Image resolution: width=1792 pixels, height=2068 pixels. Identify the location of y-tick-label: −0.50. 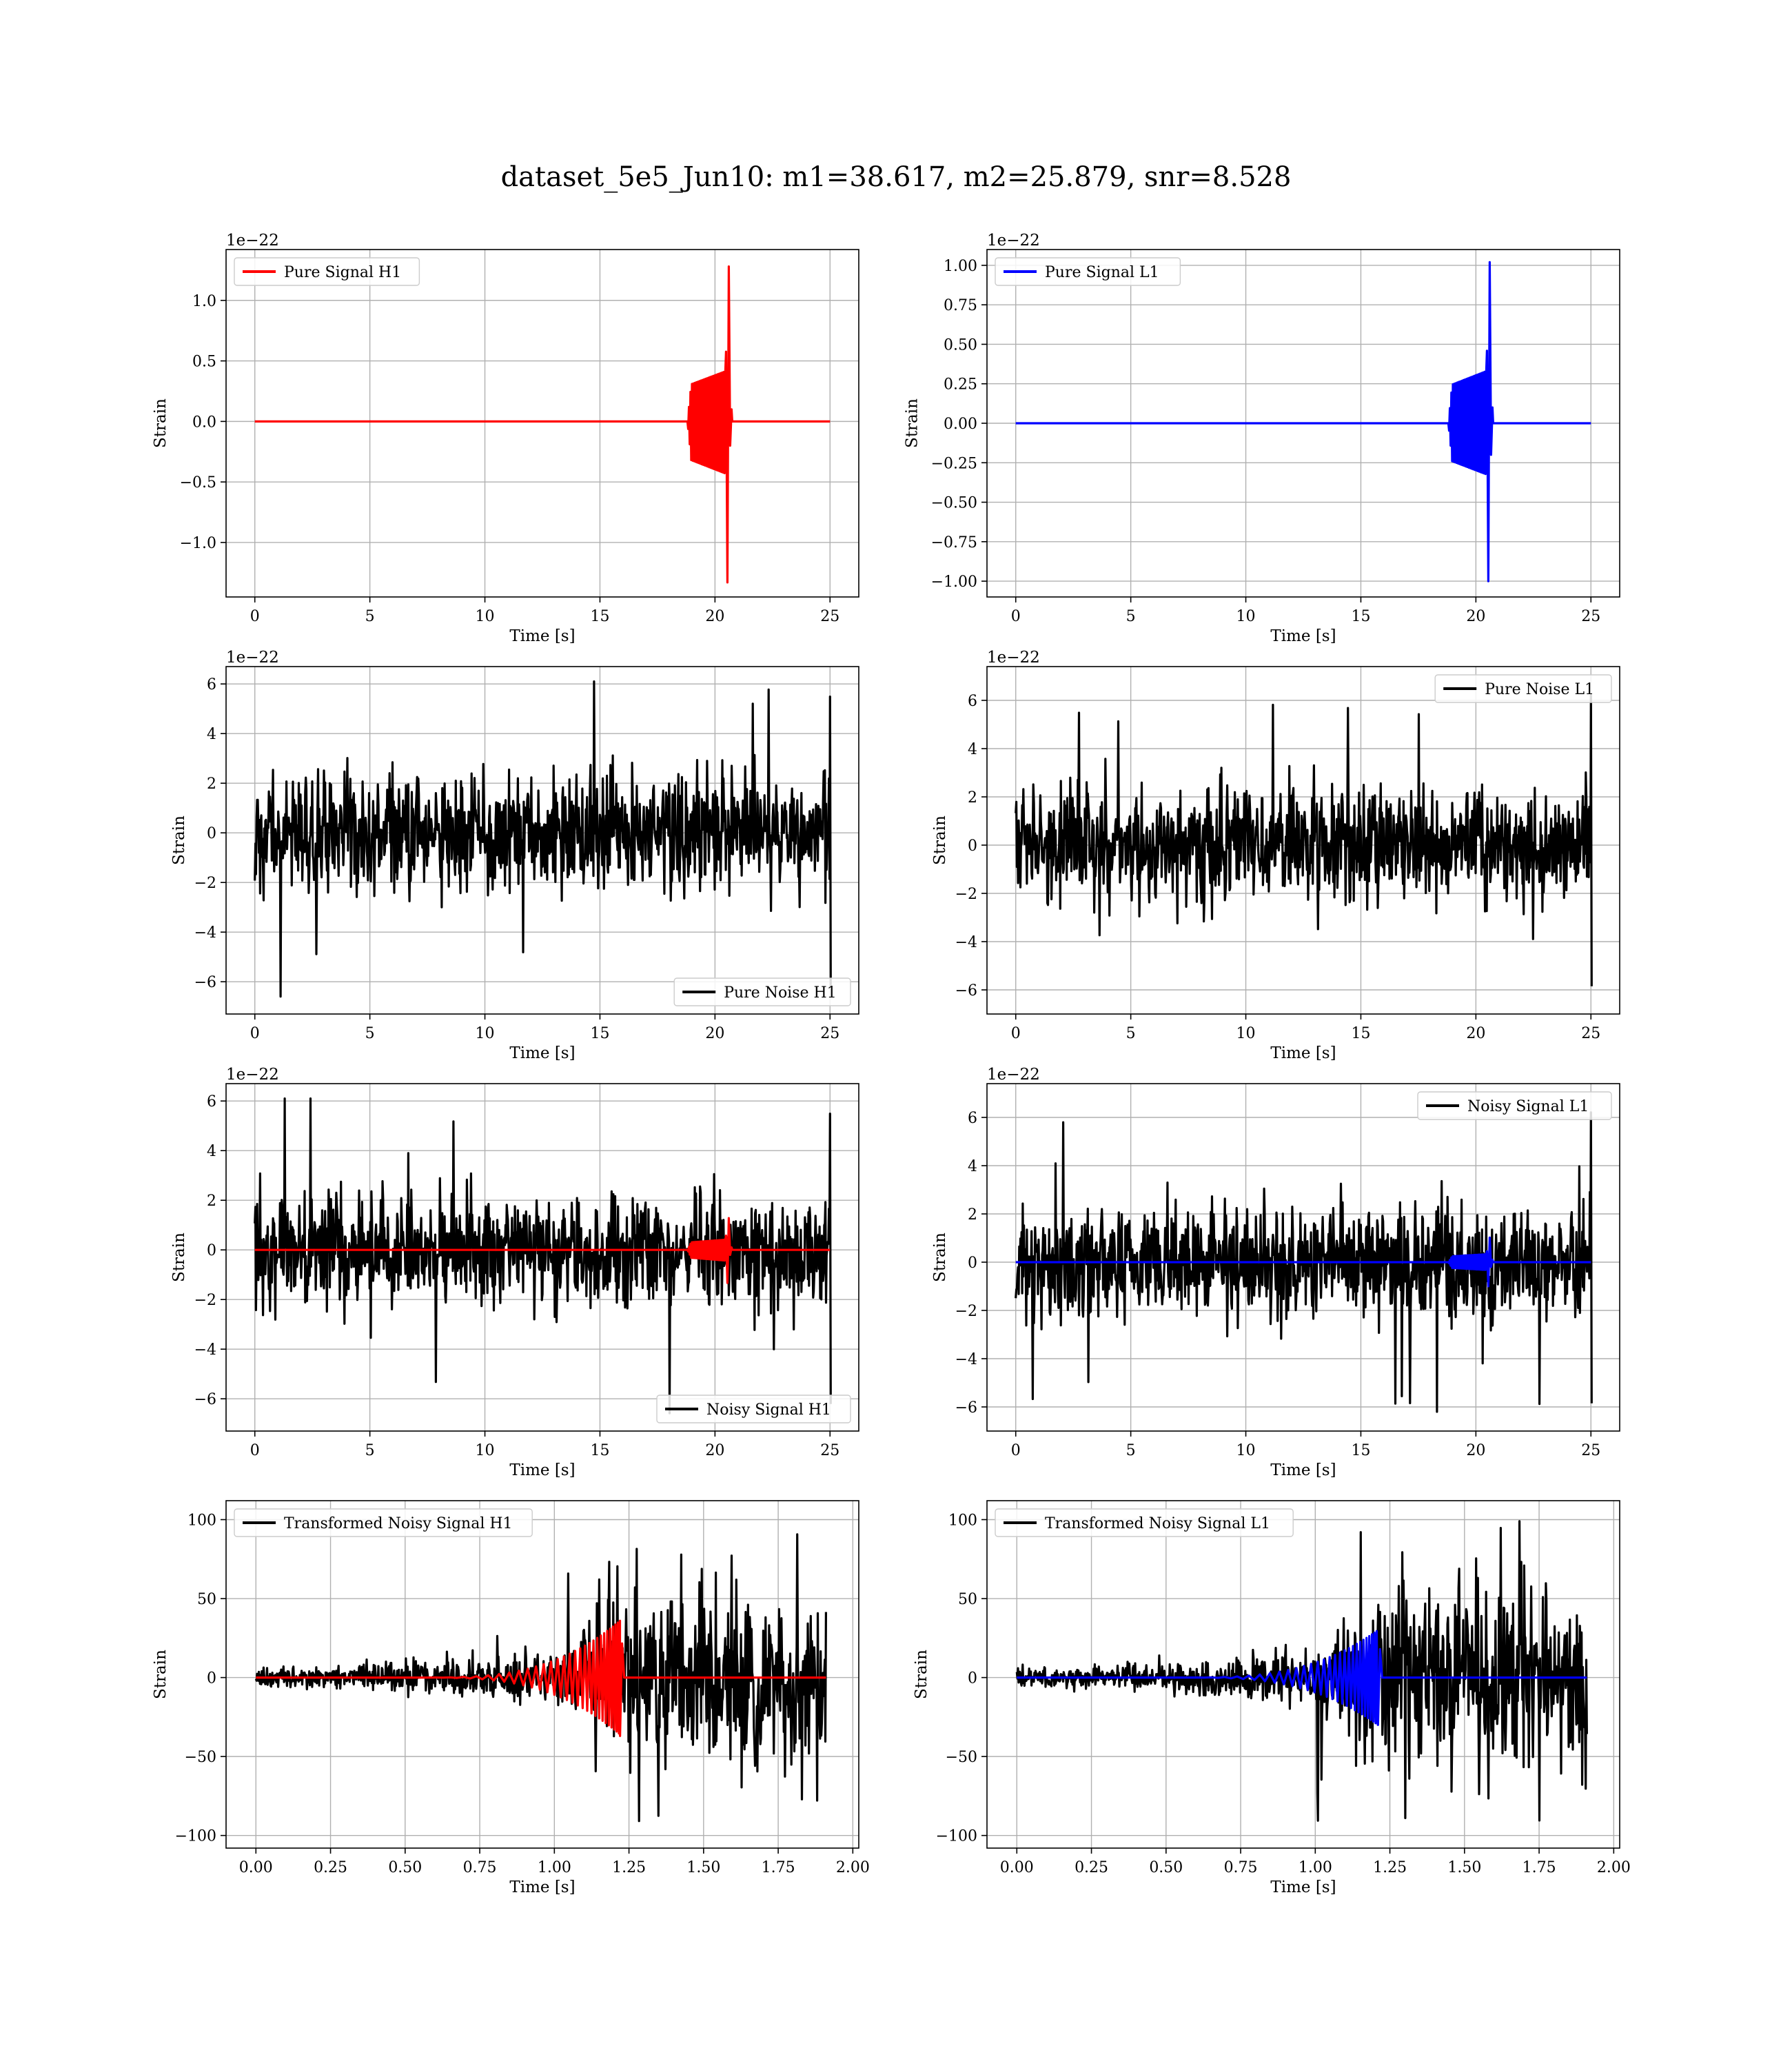
(954, 503).